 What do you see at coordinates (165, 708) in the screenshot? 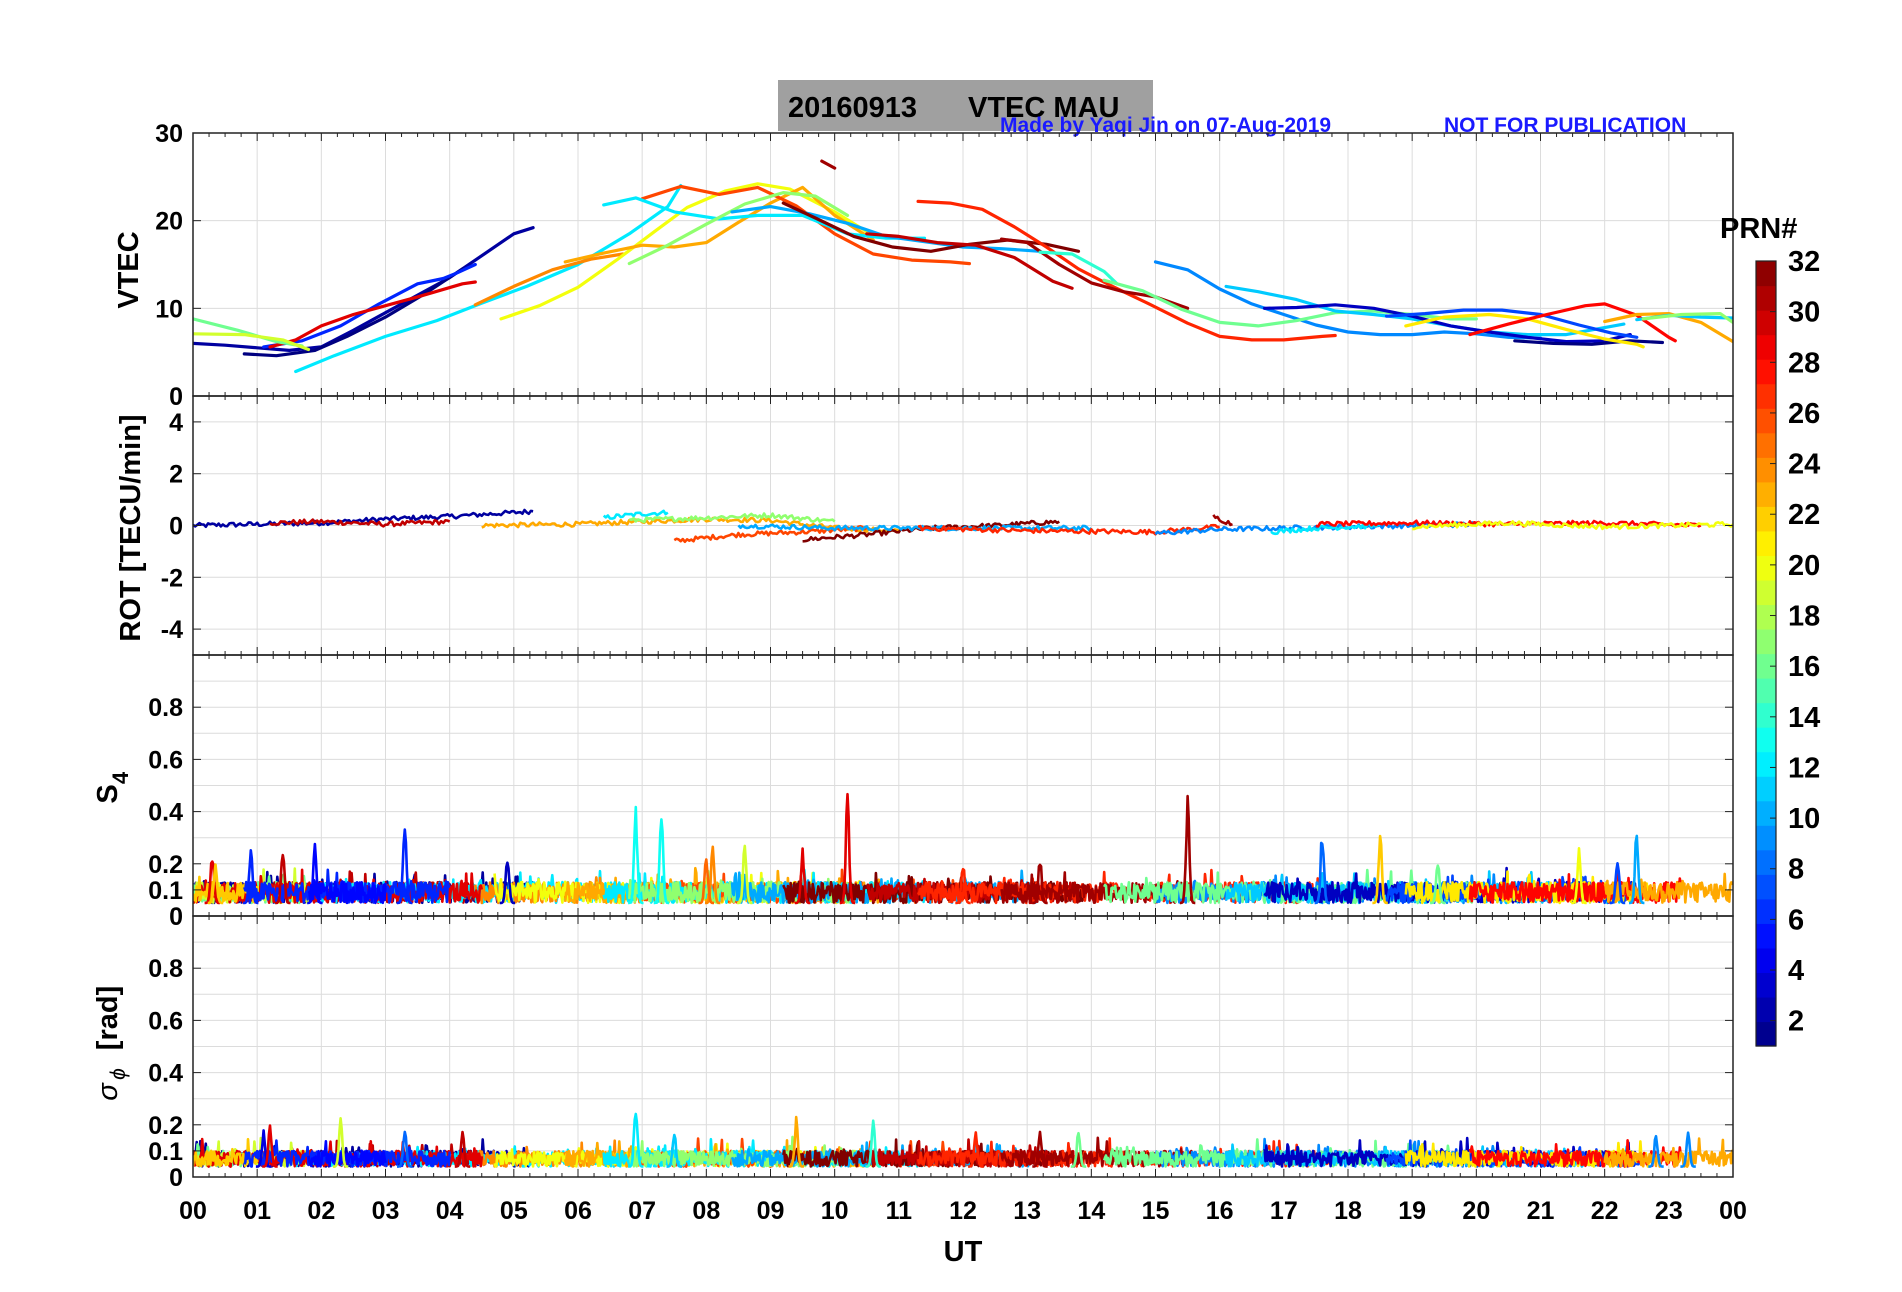
I see `y-tick-label: 0.8` at bounding box center [165, 708].